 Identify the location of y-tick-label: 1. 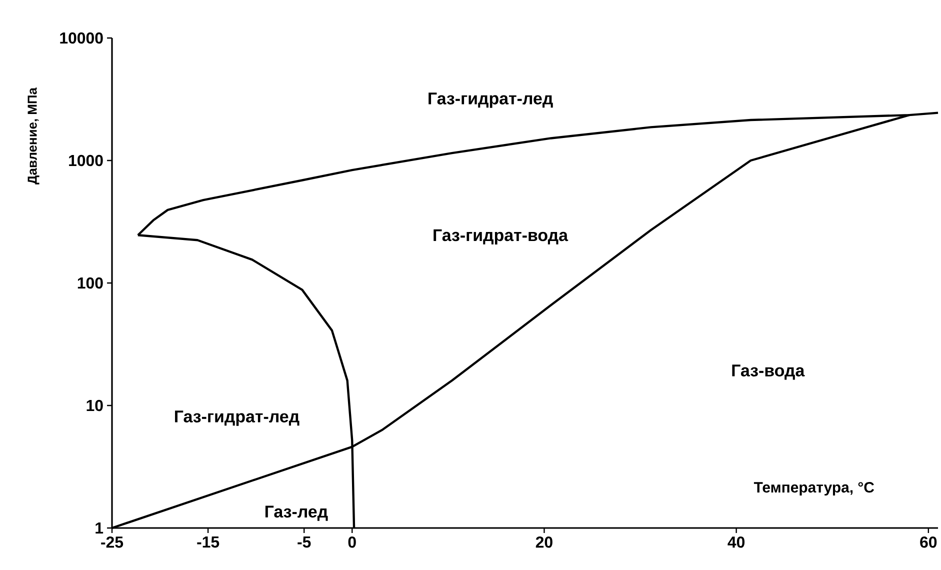
(100, 528).